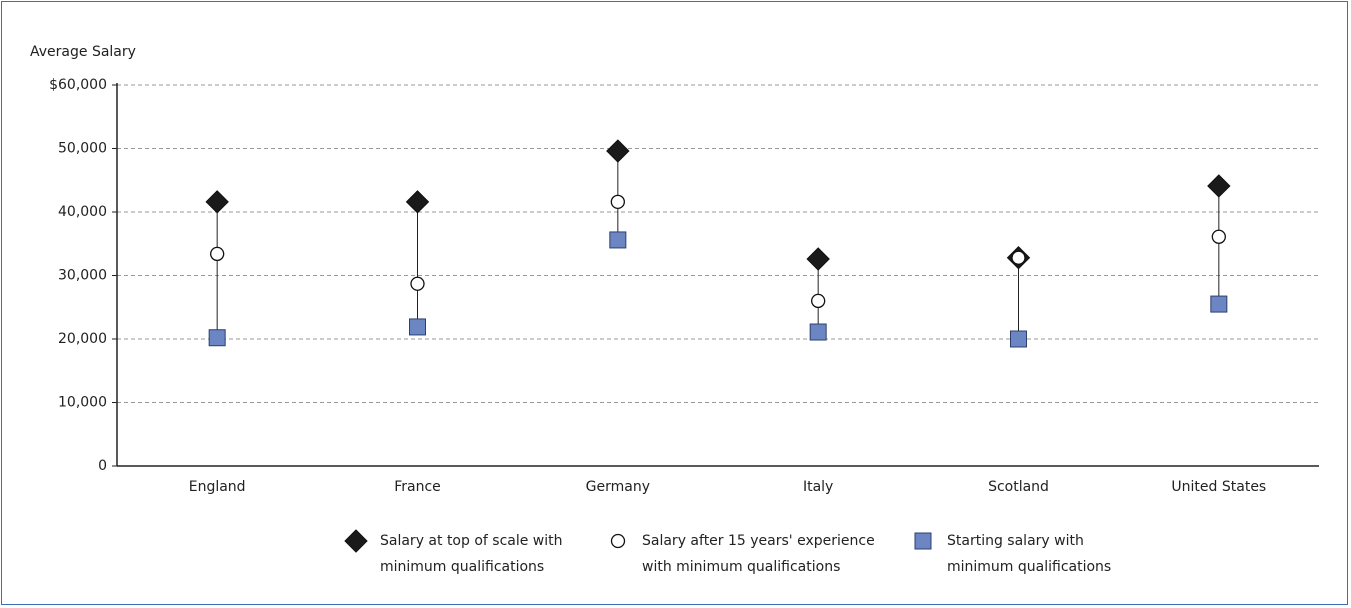 This screenshot has width=1351, height=608. I want to click on y-tick-label: 20,000, so click(82, 339).